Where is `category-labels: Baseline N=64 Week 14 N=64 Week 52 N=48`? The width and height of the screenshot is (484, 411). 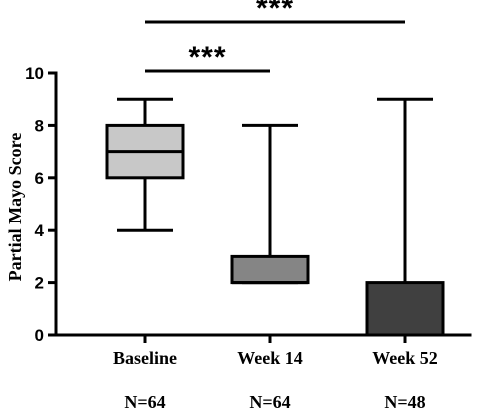 category-labels: Baseline N=64 Week 14 N=64 Week 52 N=48 is located at coordinates (275, 379).